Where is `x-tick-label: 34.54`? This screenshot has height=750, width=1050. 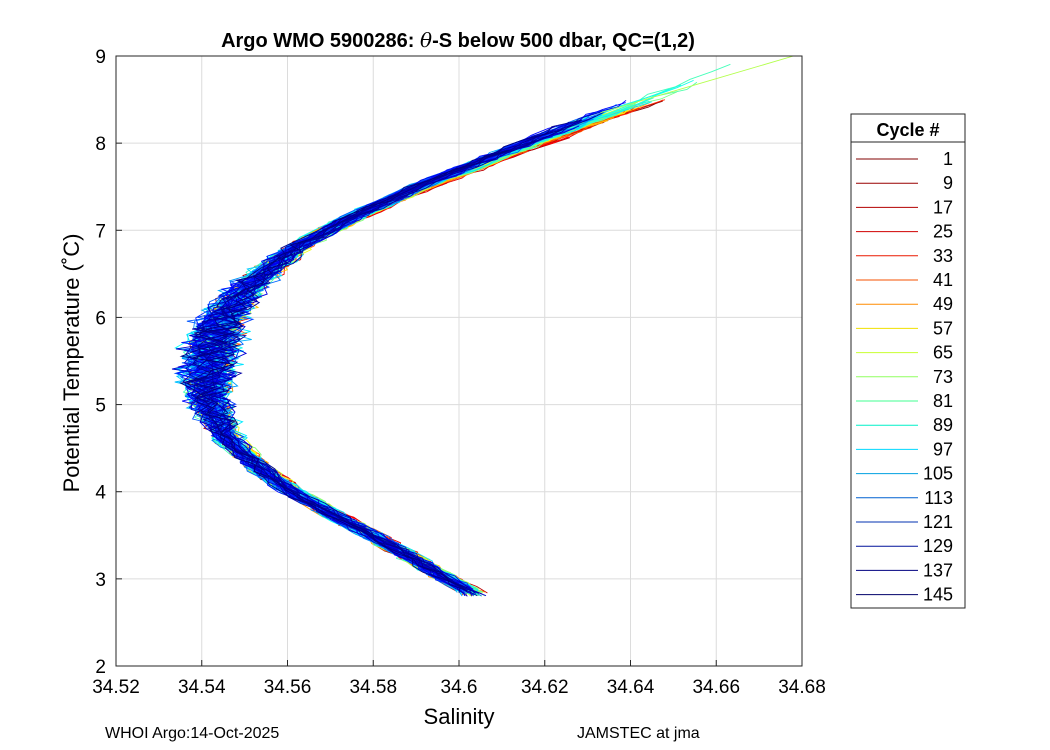 x-tick-label: 34.54 is located at coordinates (202, 687).